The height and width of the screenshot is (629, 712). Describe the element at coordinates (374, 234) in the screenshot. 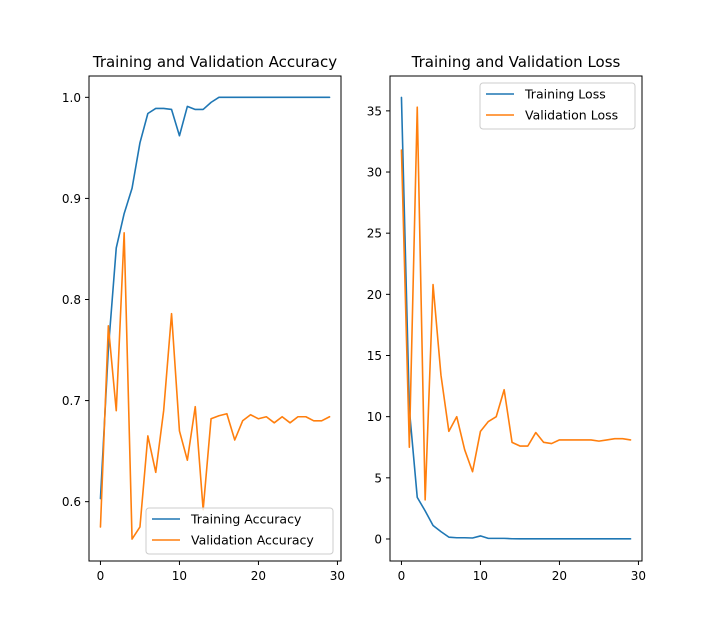

I see `y-tick-label: 25` at that location.